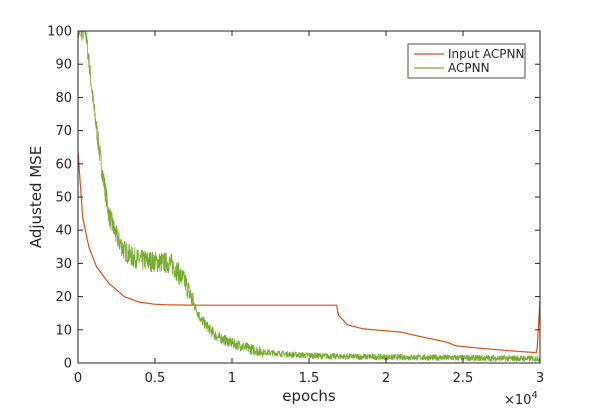 The image size is (597, 408). I want to click on y-tick-label: 10, so click(63, 330).